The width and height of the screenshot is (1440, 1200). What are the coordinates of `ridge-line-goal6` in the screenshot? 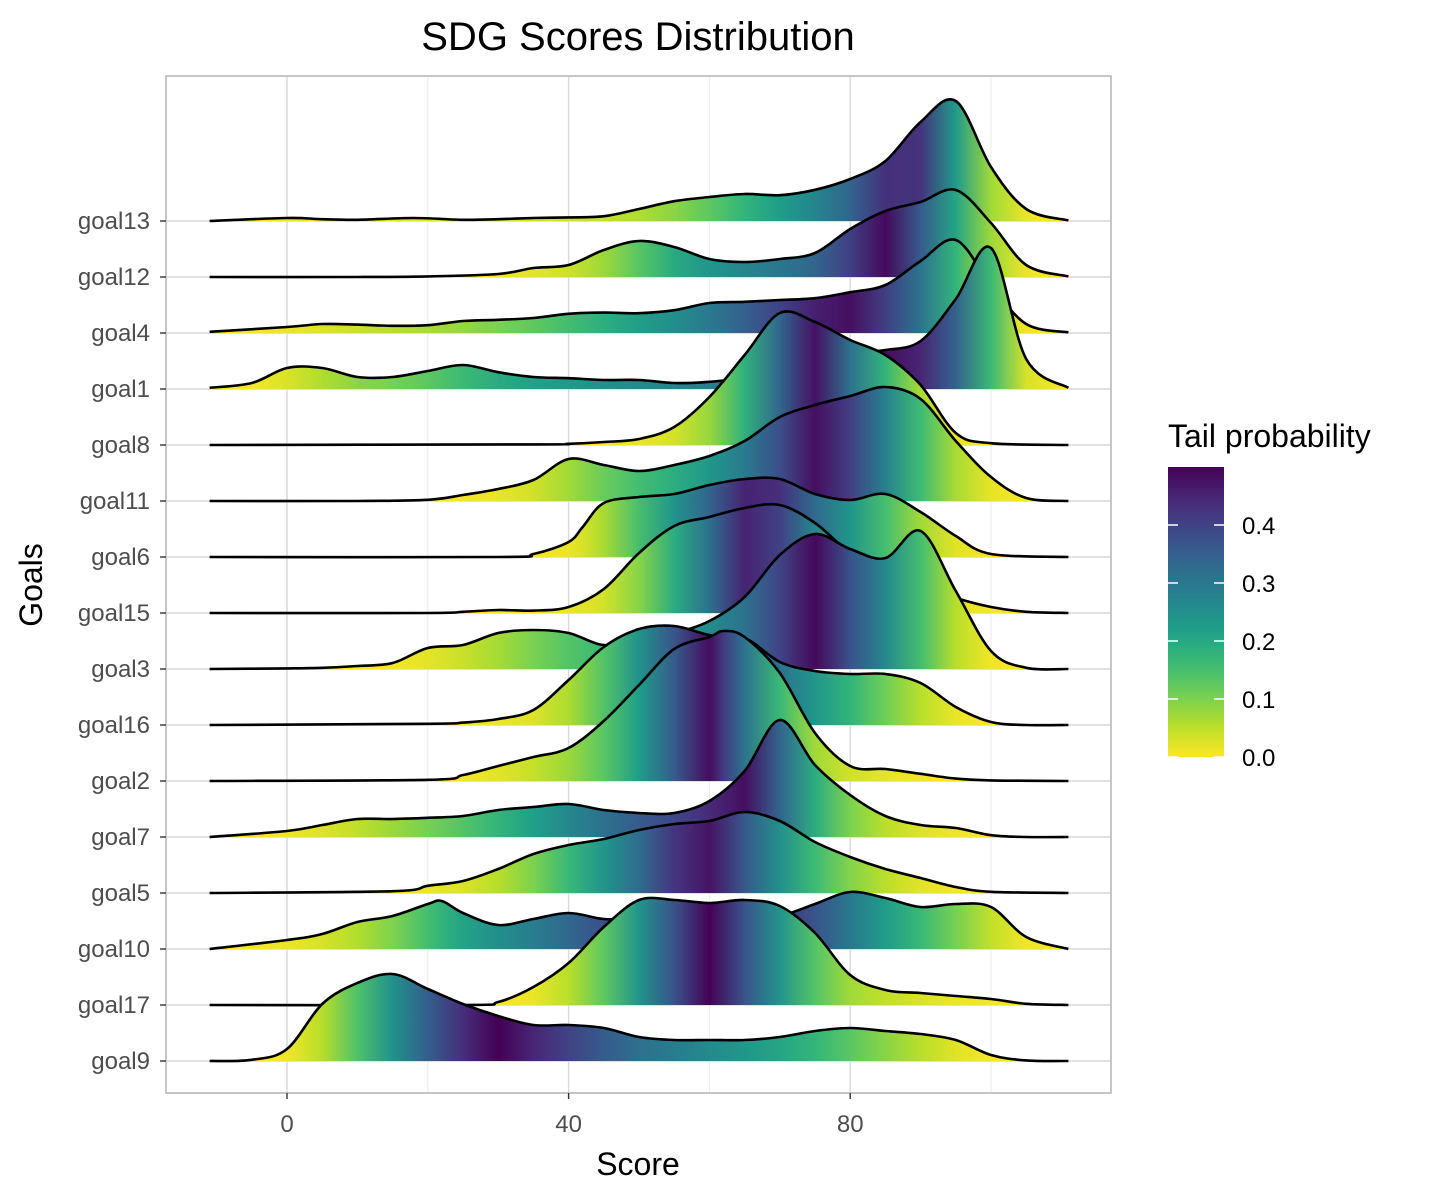 It's located at (639, 517).